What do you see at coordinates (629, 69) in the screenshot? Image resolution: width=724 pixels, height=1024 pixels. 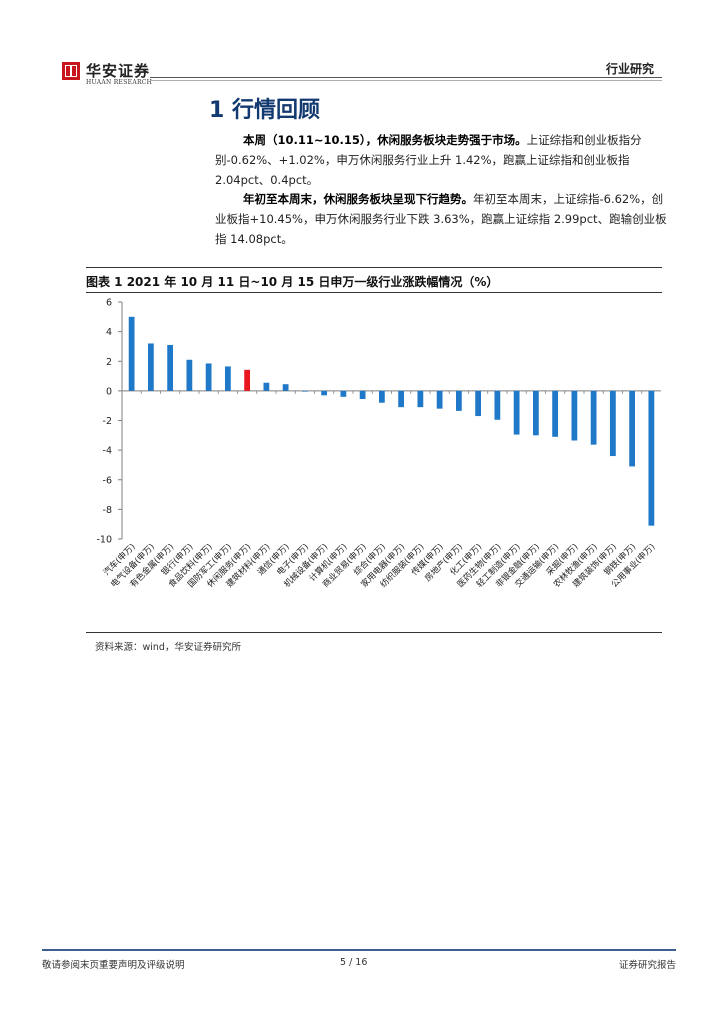 I see `header-category: 行业研究` at bounding box center [629, 69].